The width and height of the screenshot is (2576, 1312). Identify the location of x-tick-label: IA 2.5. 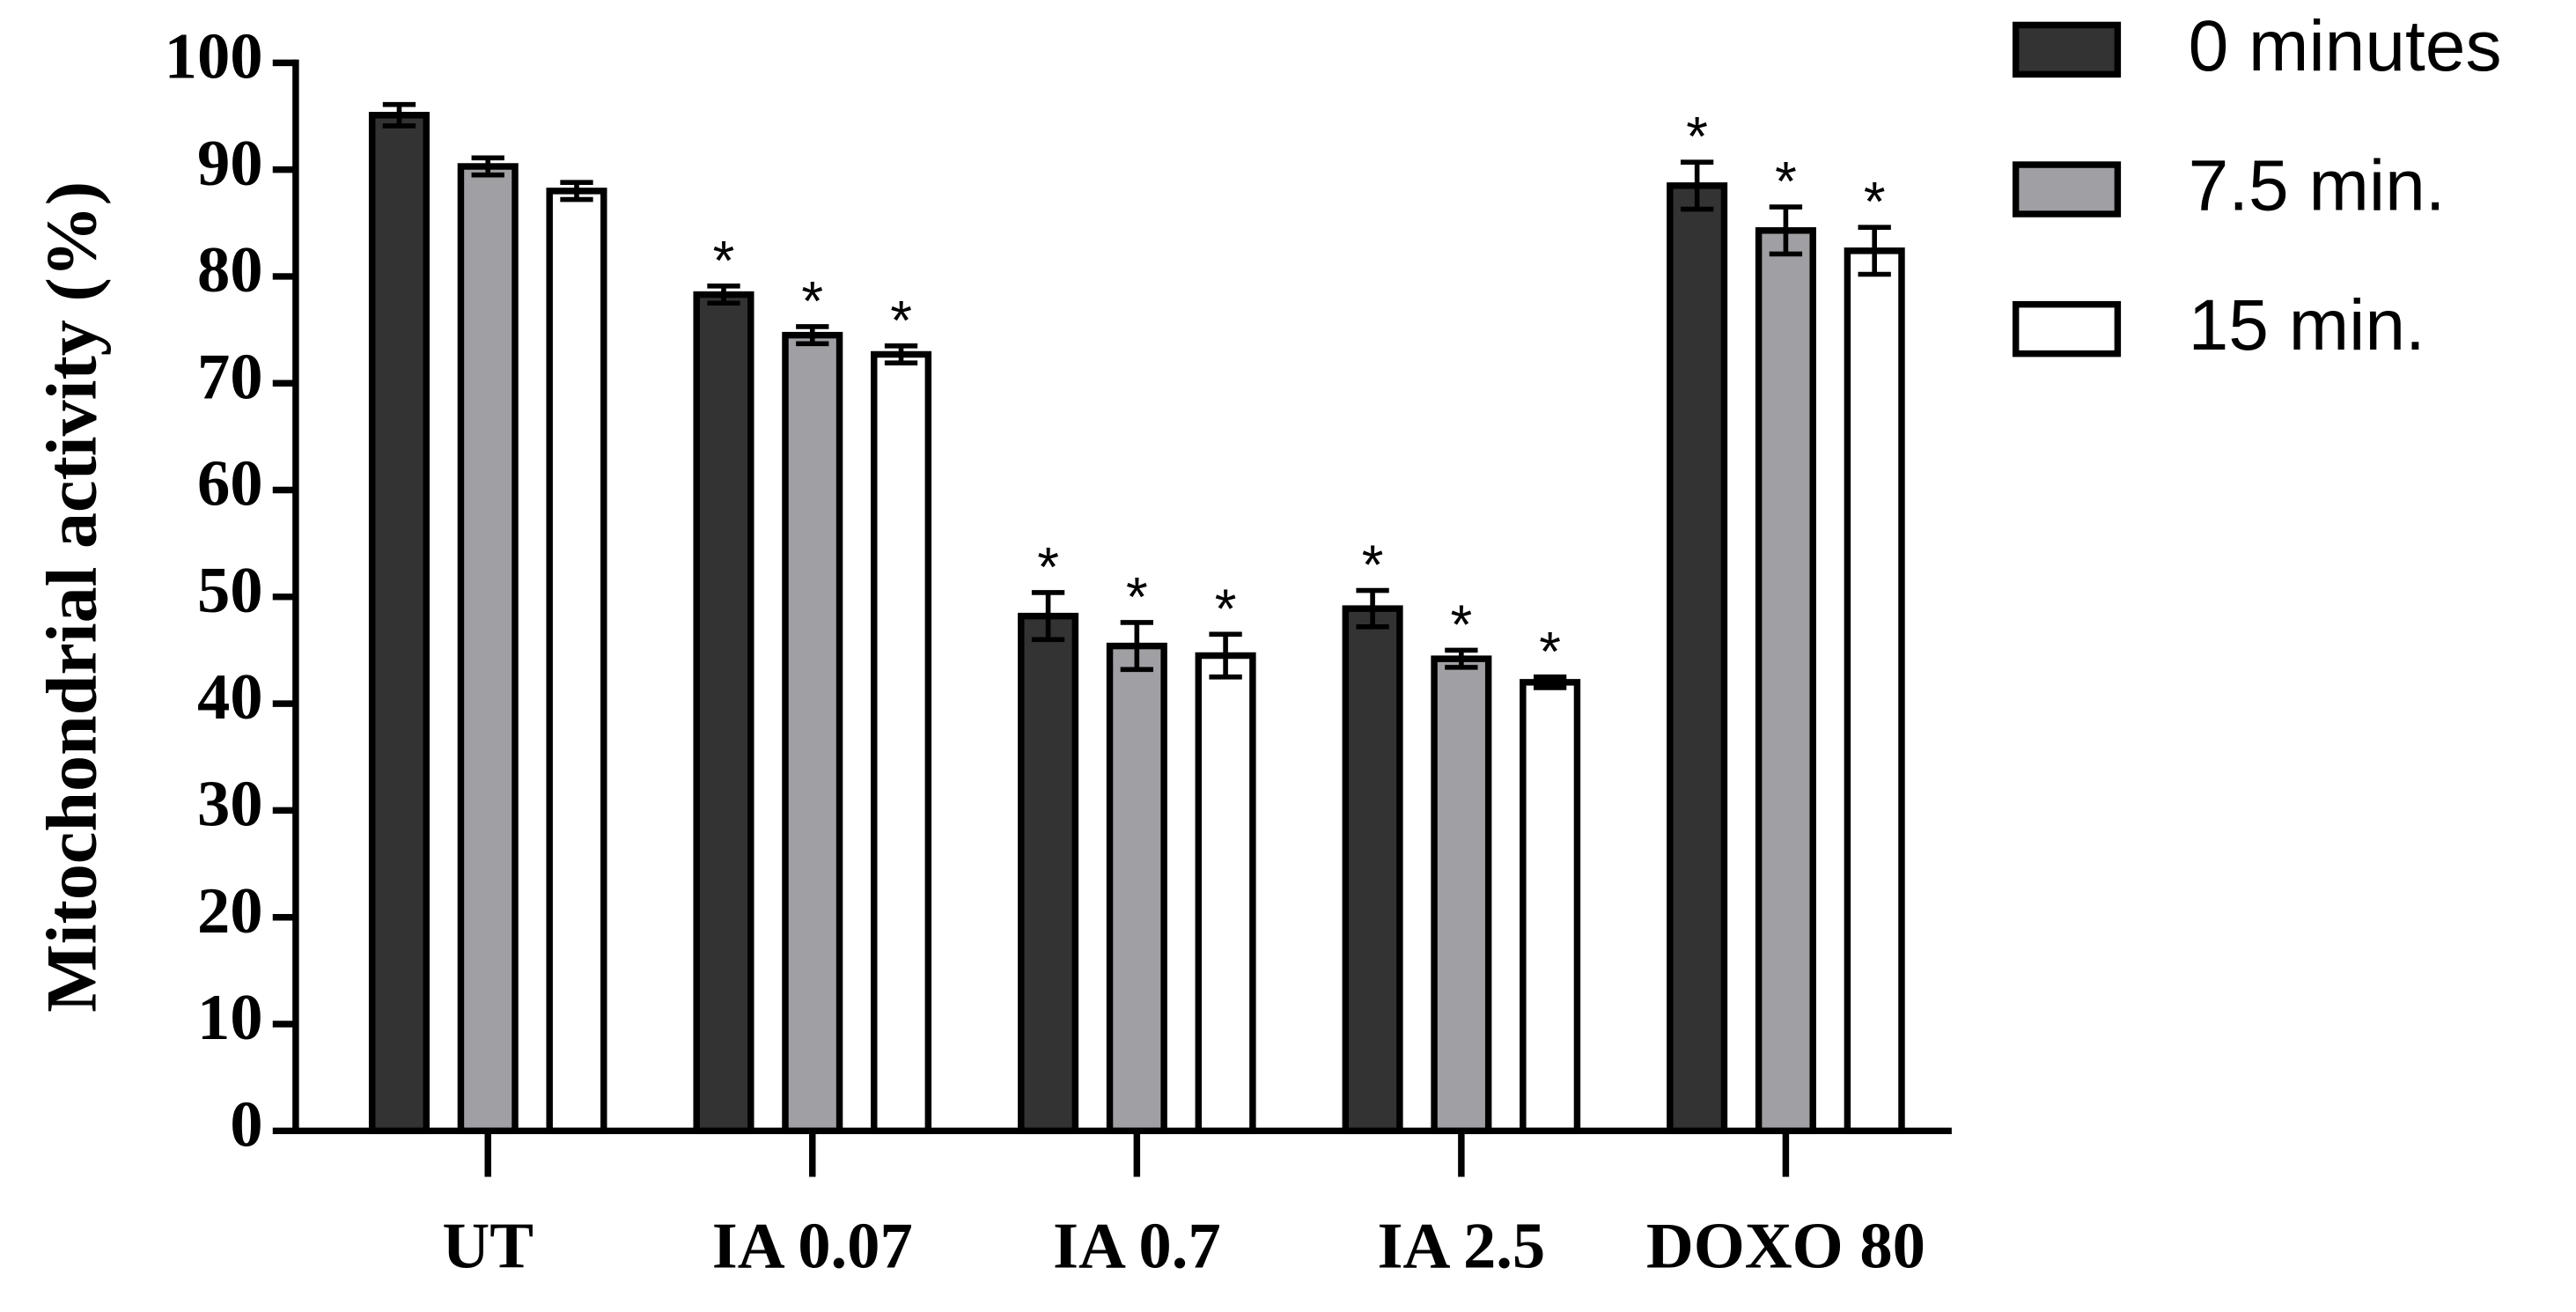
(1461, 1246).